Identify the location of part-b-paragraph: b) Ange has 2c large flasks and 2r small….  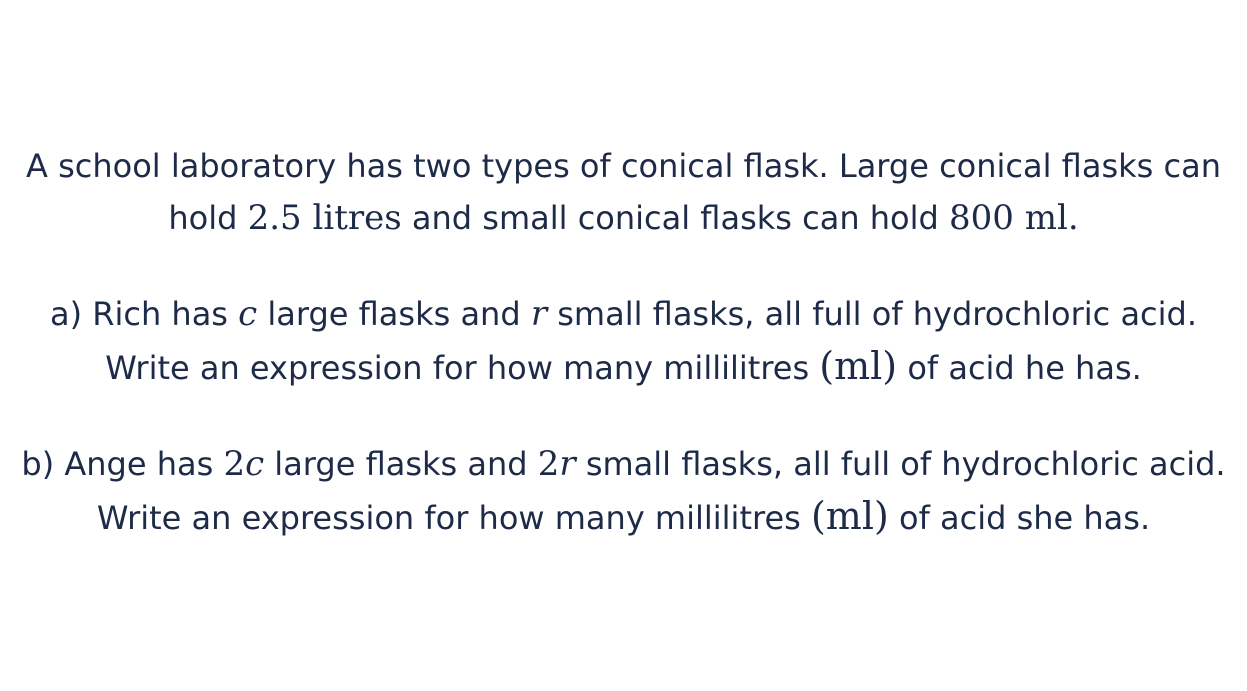
(623, 491).